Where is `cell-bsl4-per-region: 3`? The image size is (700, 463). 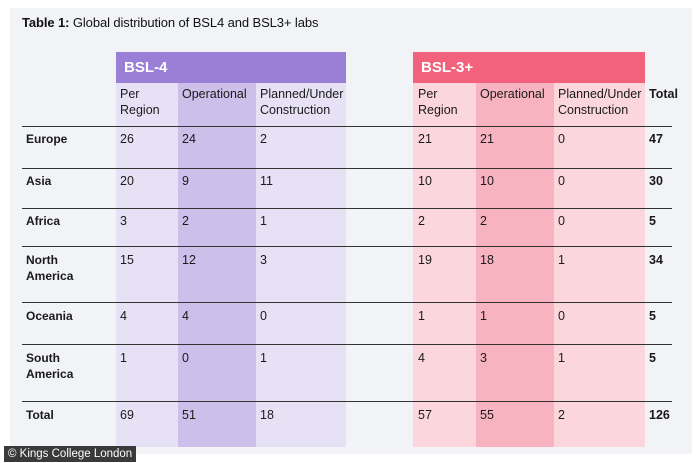
cell-bsl4-per-region: 3 is located at coordinates (123, 221).